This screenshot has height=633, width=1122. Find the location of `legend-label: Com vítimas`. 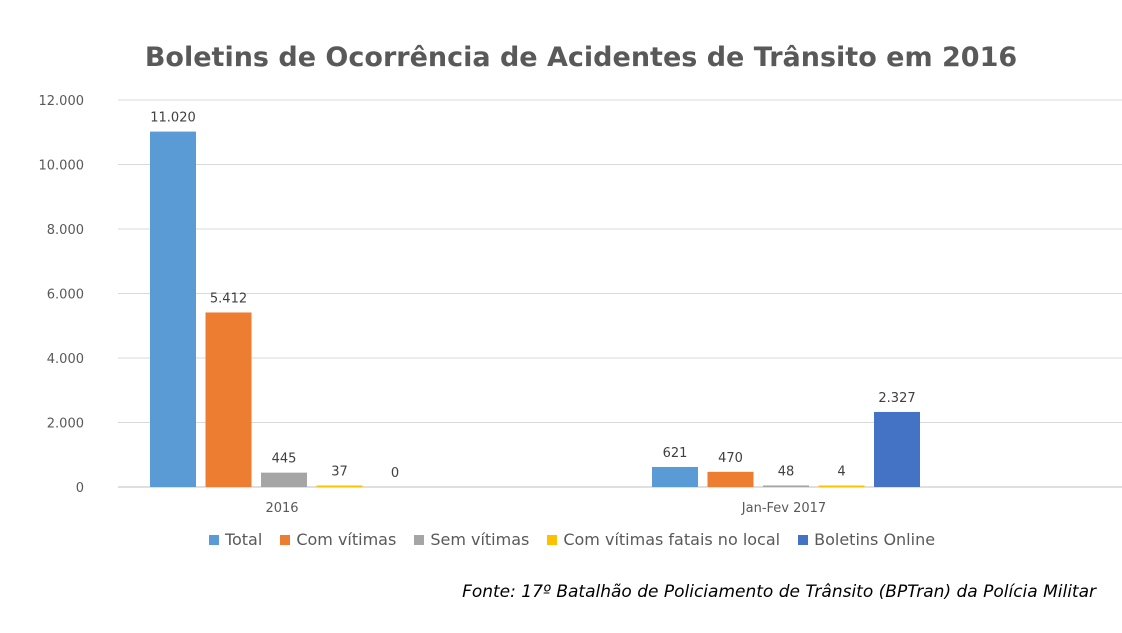

legend-label: Com vítimas is located at coordinates (346, 539).